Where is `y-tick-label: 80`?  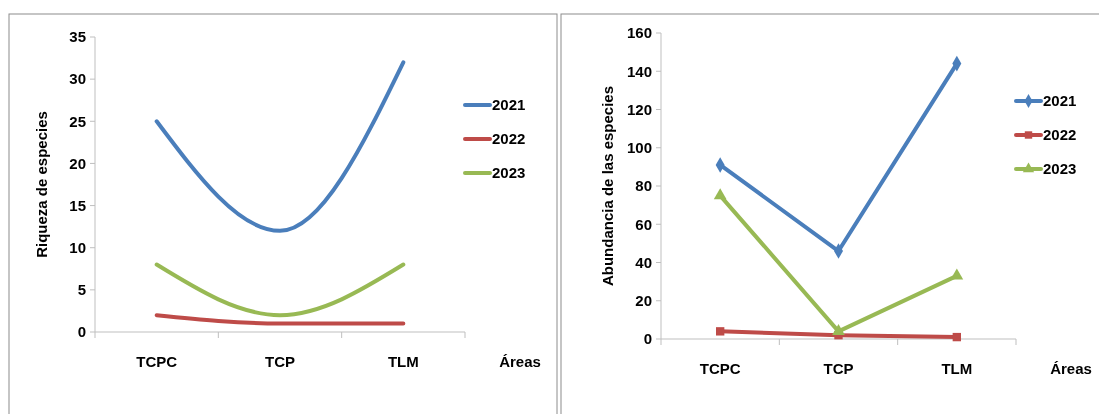 y-tick-label: 80 is located at coordinates (643, 186).